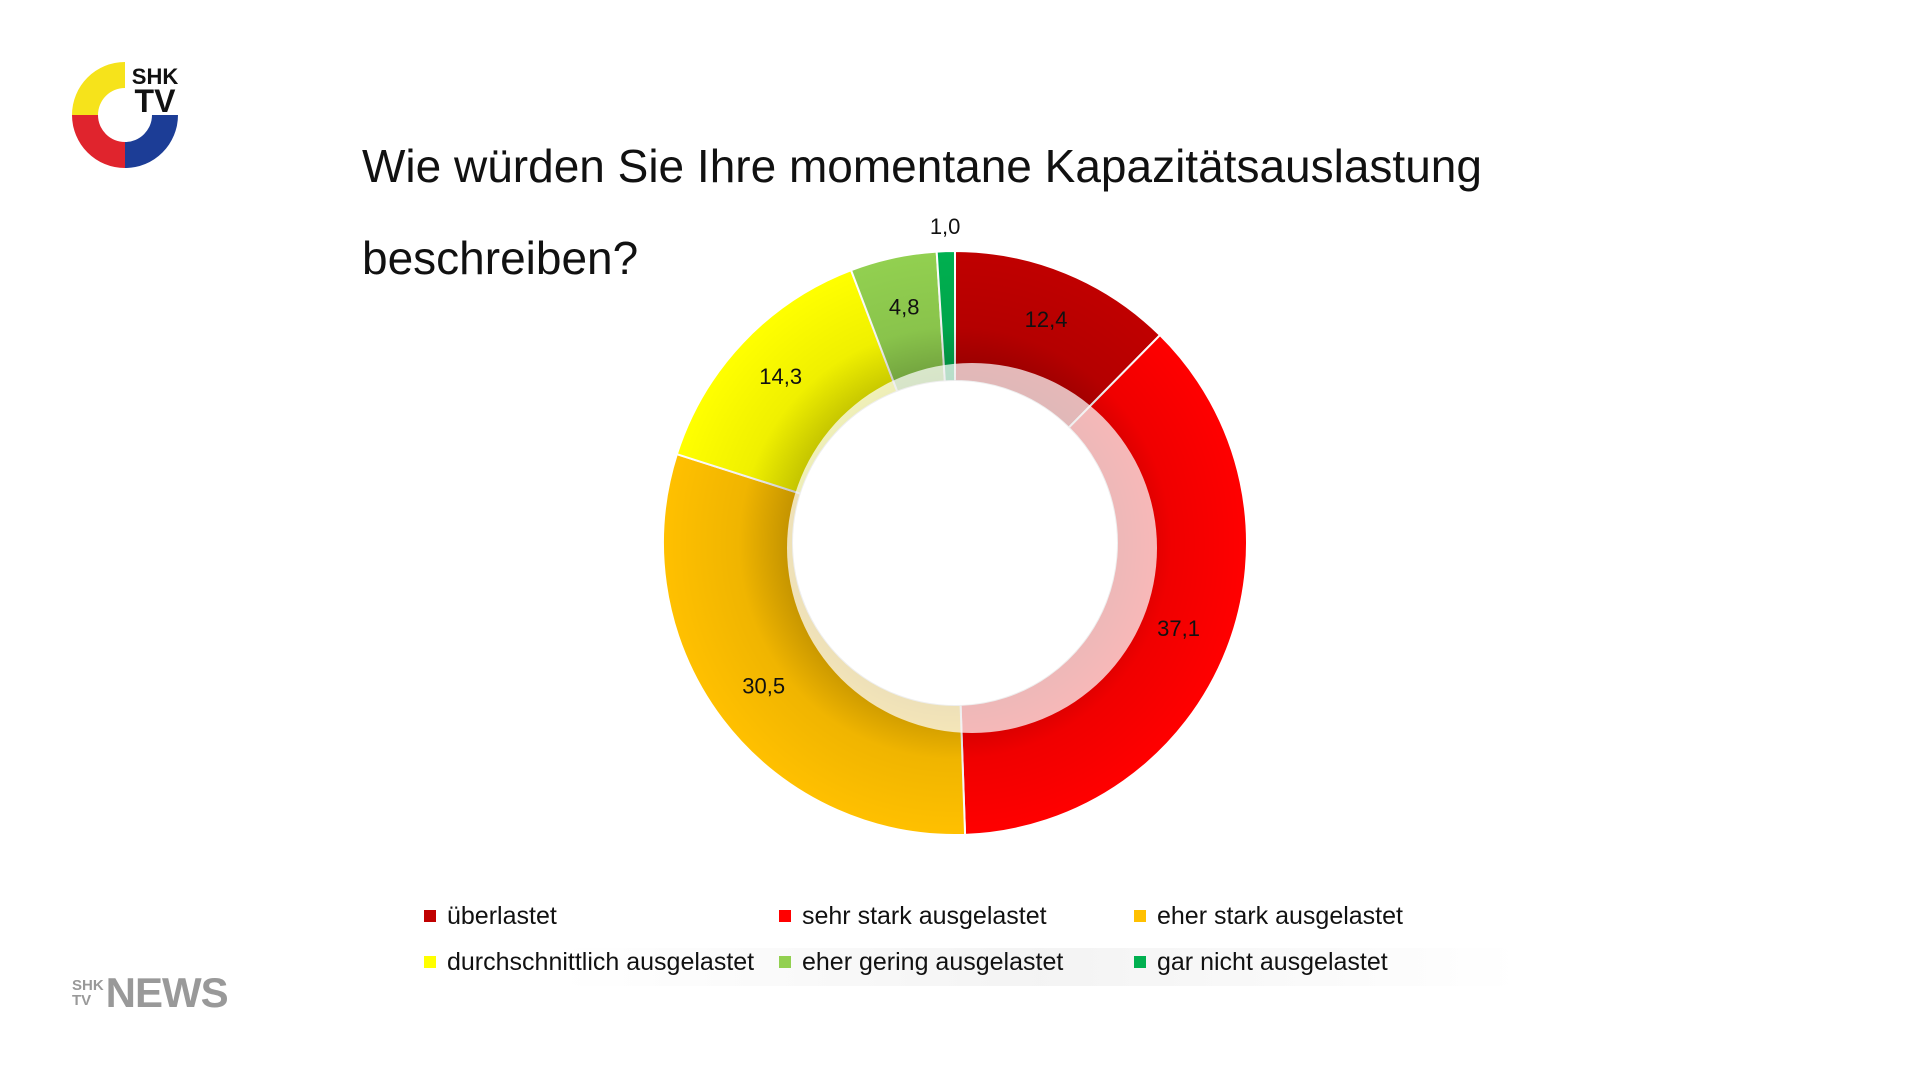  I want to click on legend-item: gar nicht ausgelastet, so click(1319, 962).